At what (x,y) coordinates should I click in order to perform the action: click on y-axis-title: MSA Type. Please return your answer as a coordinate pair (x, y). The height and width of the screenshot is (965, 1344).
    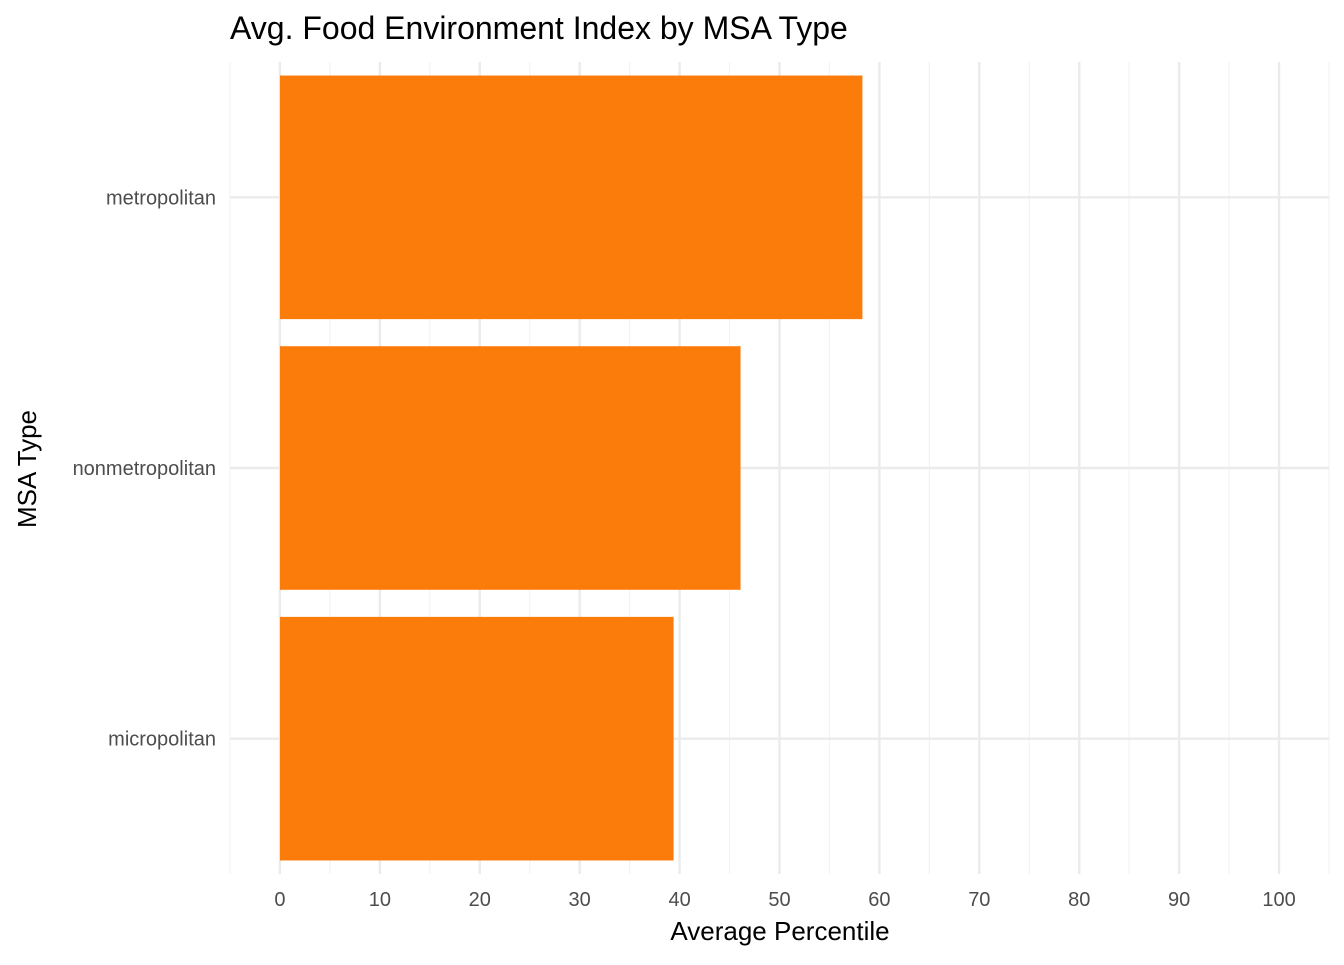
    Looking at the image, I should click on (27, 469).